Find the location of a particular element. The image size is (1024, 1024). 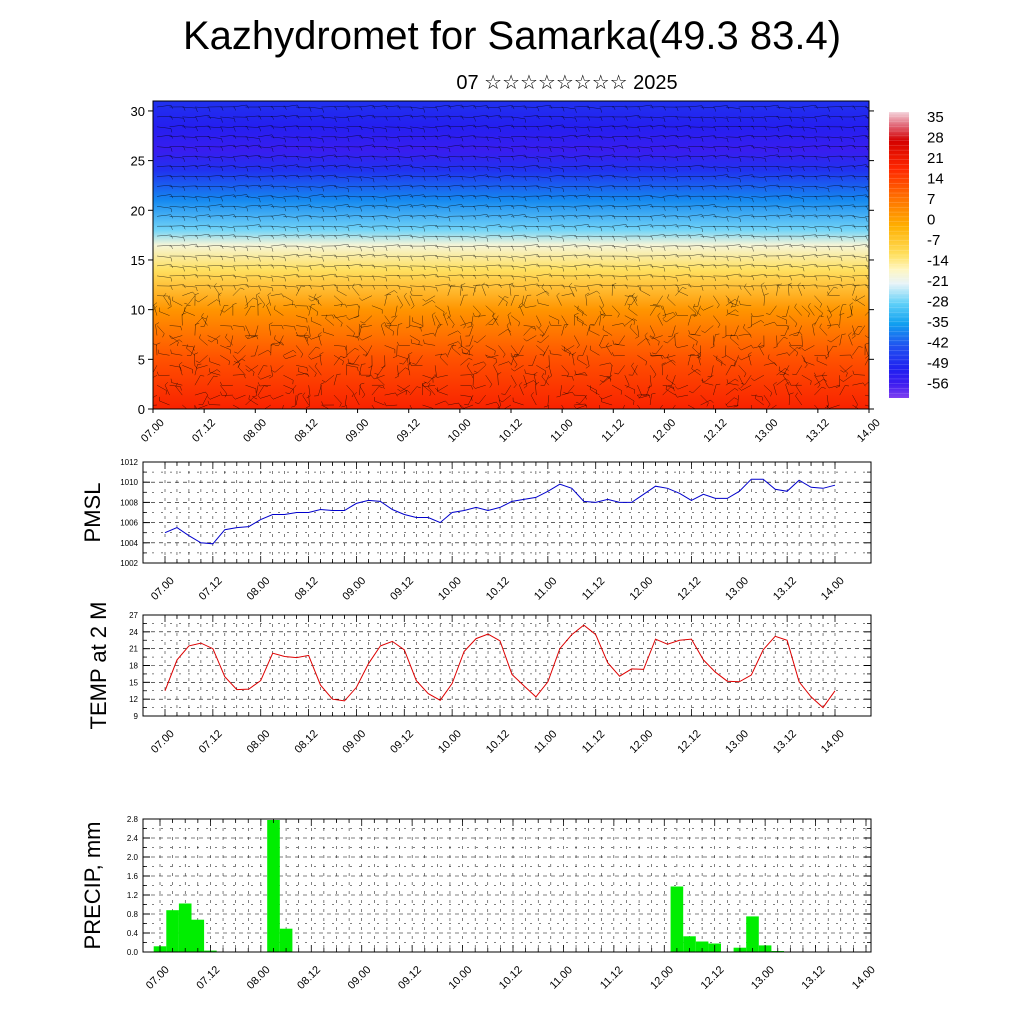

x-tick-label: 07.00 is located at coordinates (163, 589).